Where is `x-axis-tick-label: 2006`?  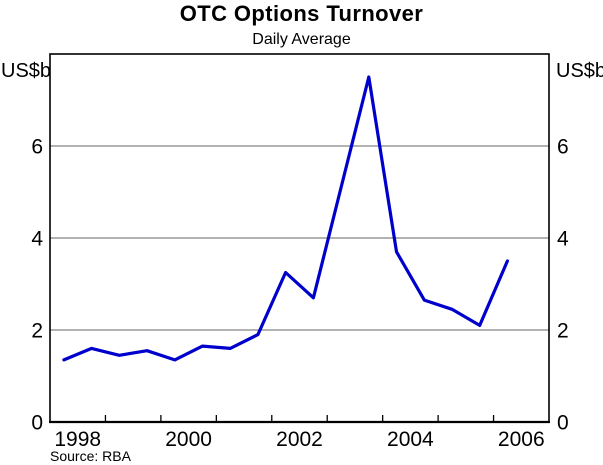
x-axis-tick-label: 2006 is located at coordinates (521, 439).